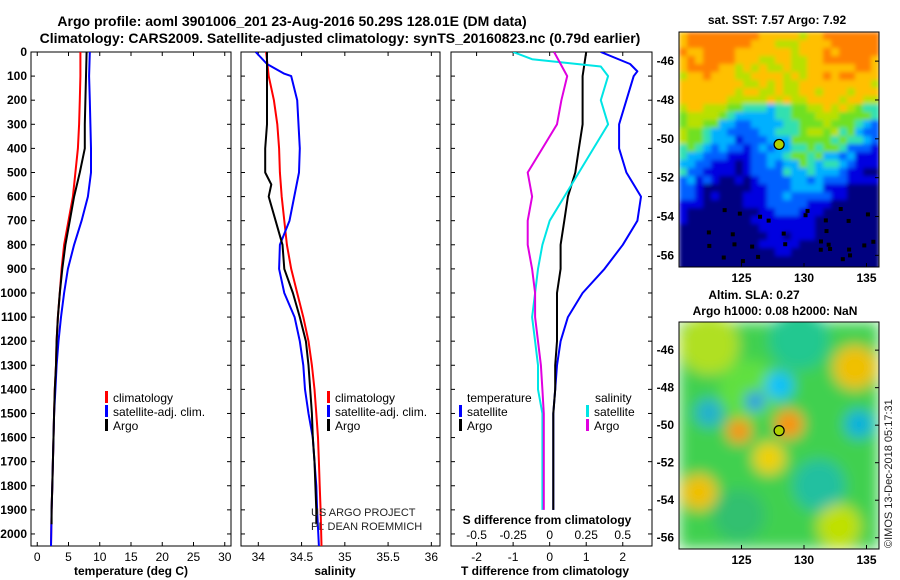 Image resolution: width=900 pixels, height=580 pixels. What do you see at coordinates (66, 299) in the screenshot?
I see `series-line-climatology` at bounding box center [66, 299].